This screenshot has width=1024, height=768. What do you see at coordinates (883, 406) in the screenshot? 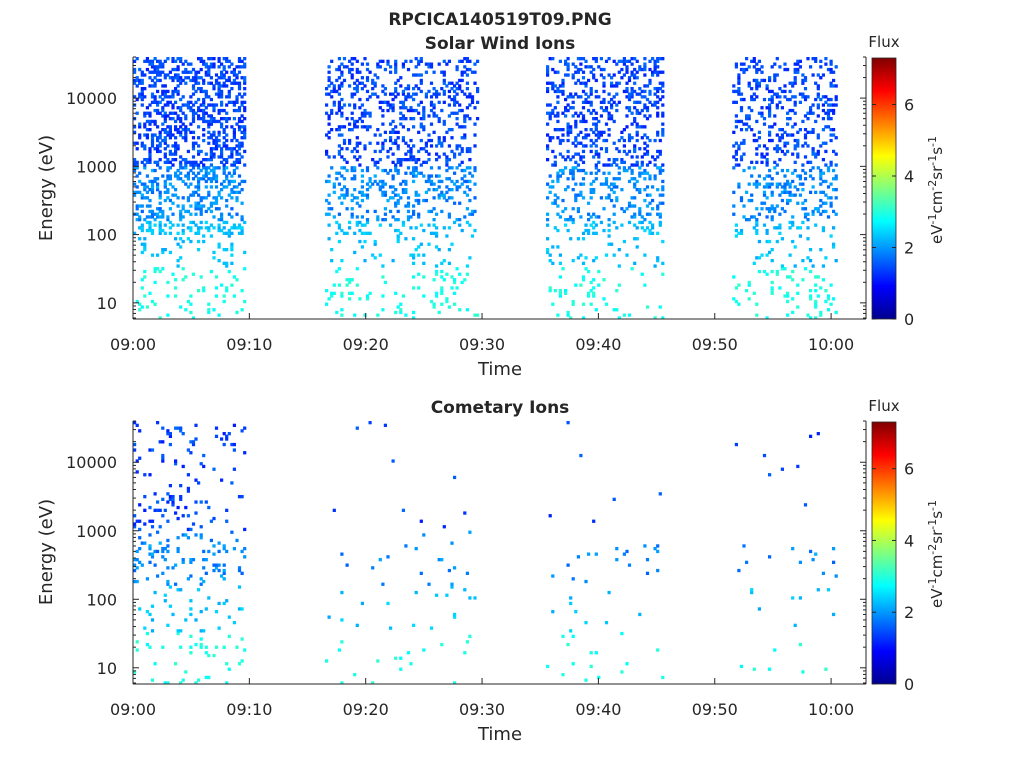
I see `colorbar-2-label: Flux` at bounding box center [883, 406].